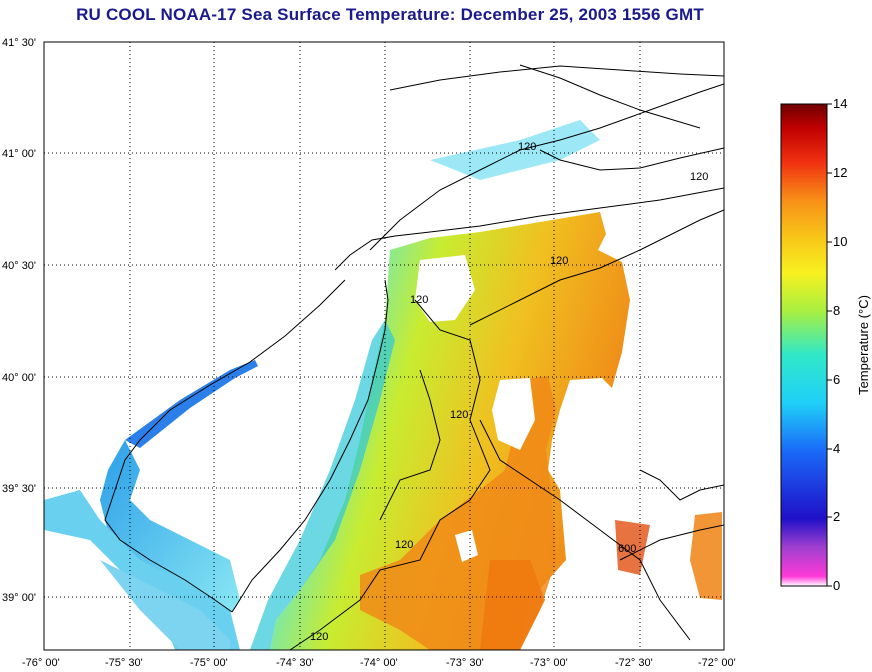 The image size is (872, 672). Describe the element at coordinates (19, 154) in the screenshot. I see `lat-tick-label: 41° 00'` at that location.